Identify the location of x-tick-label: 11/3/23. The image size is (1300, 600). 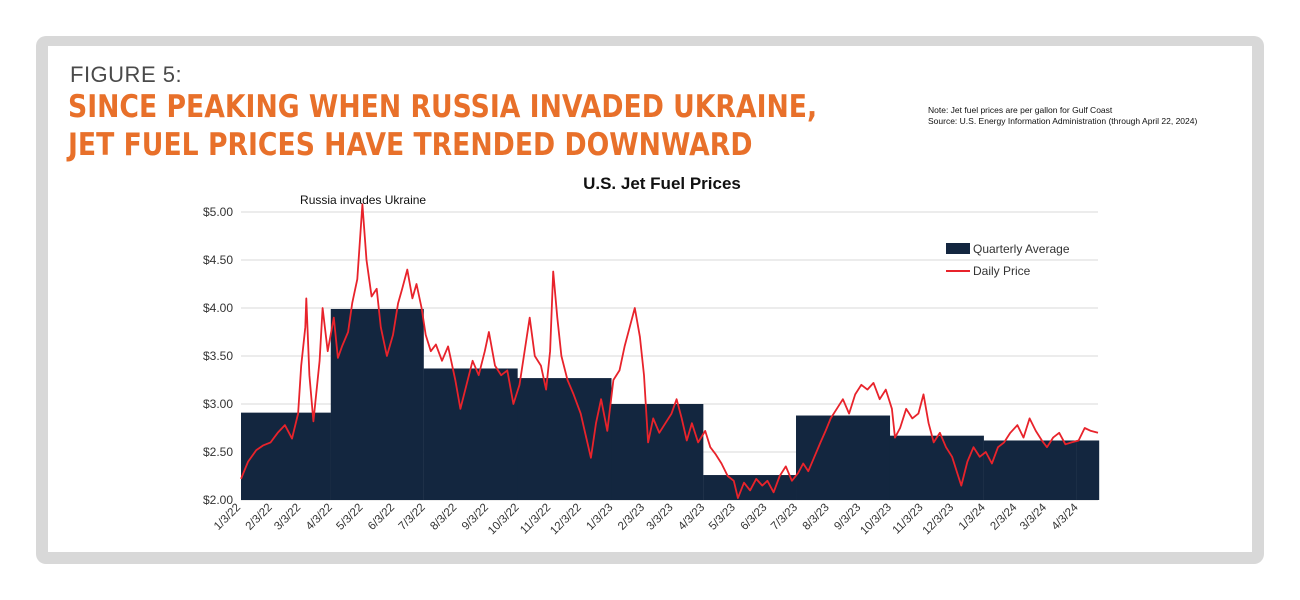
(908, 519).